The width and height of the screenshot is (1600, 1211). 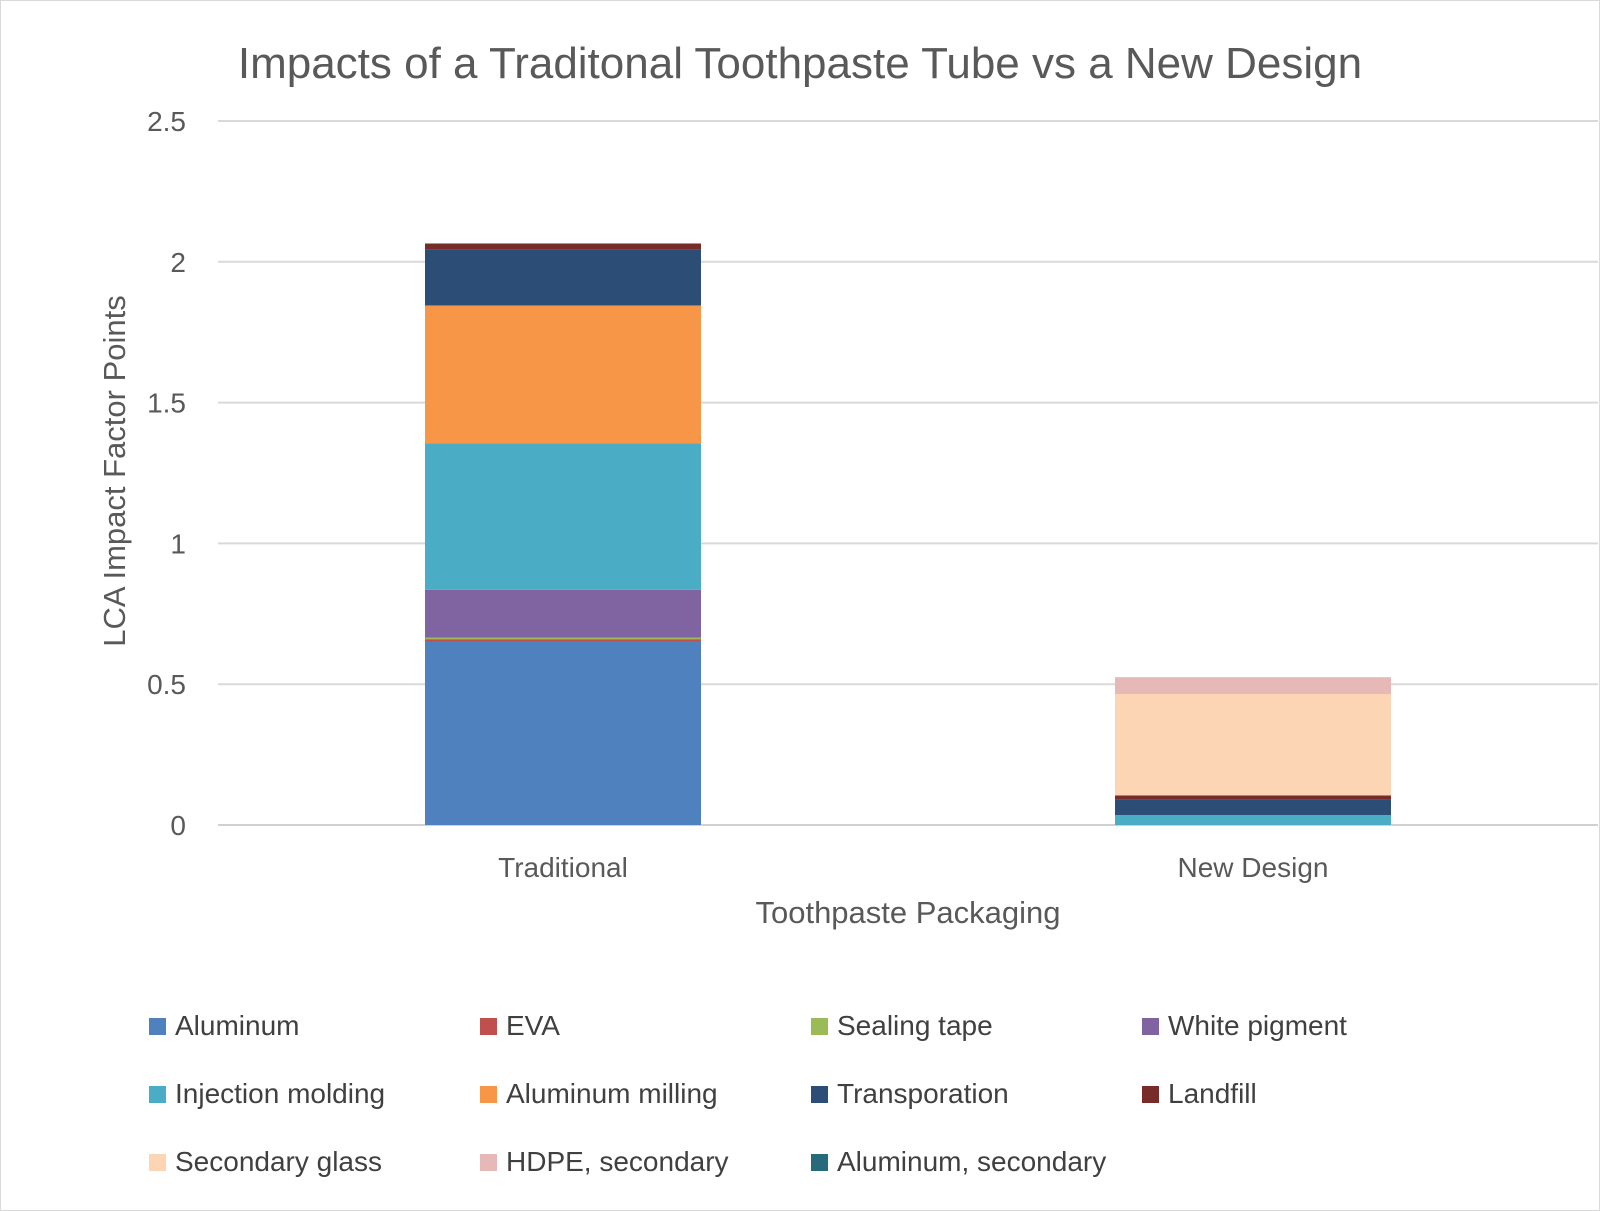 What do you see at coordinates (237, 1025) in the screenshot?
I see `legend-label: Aluminum` at bounding box center [237, 1025].